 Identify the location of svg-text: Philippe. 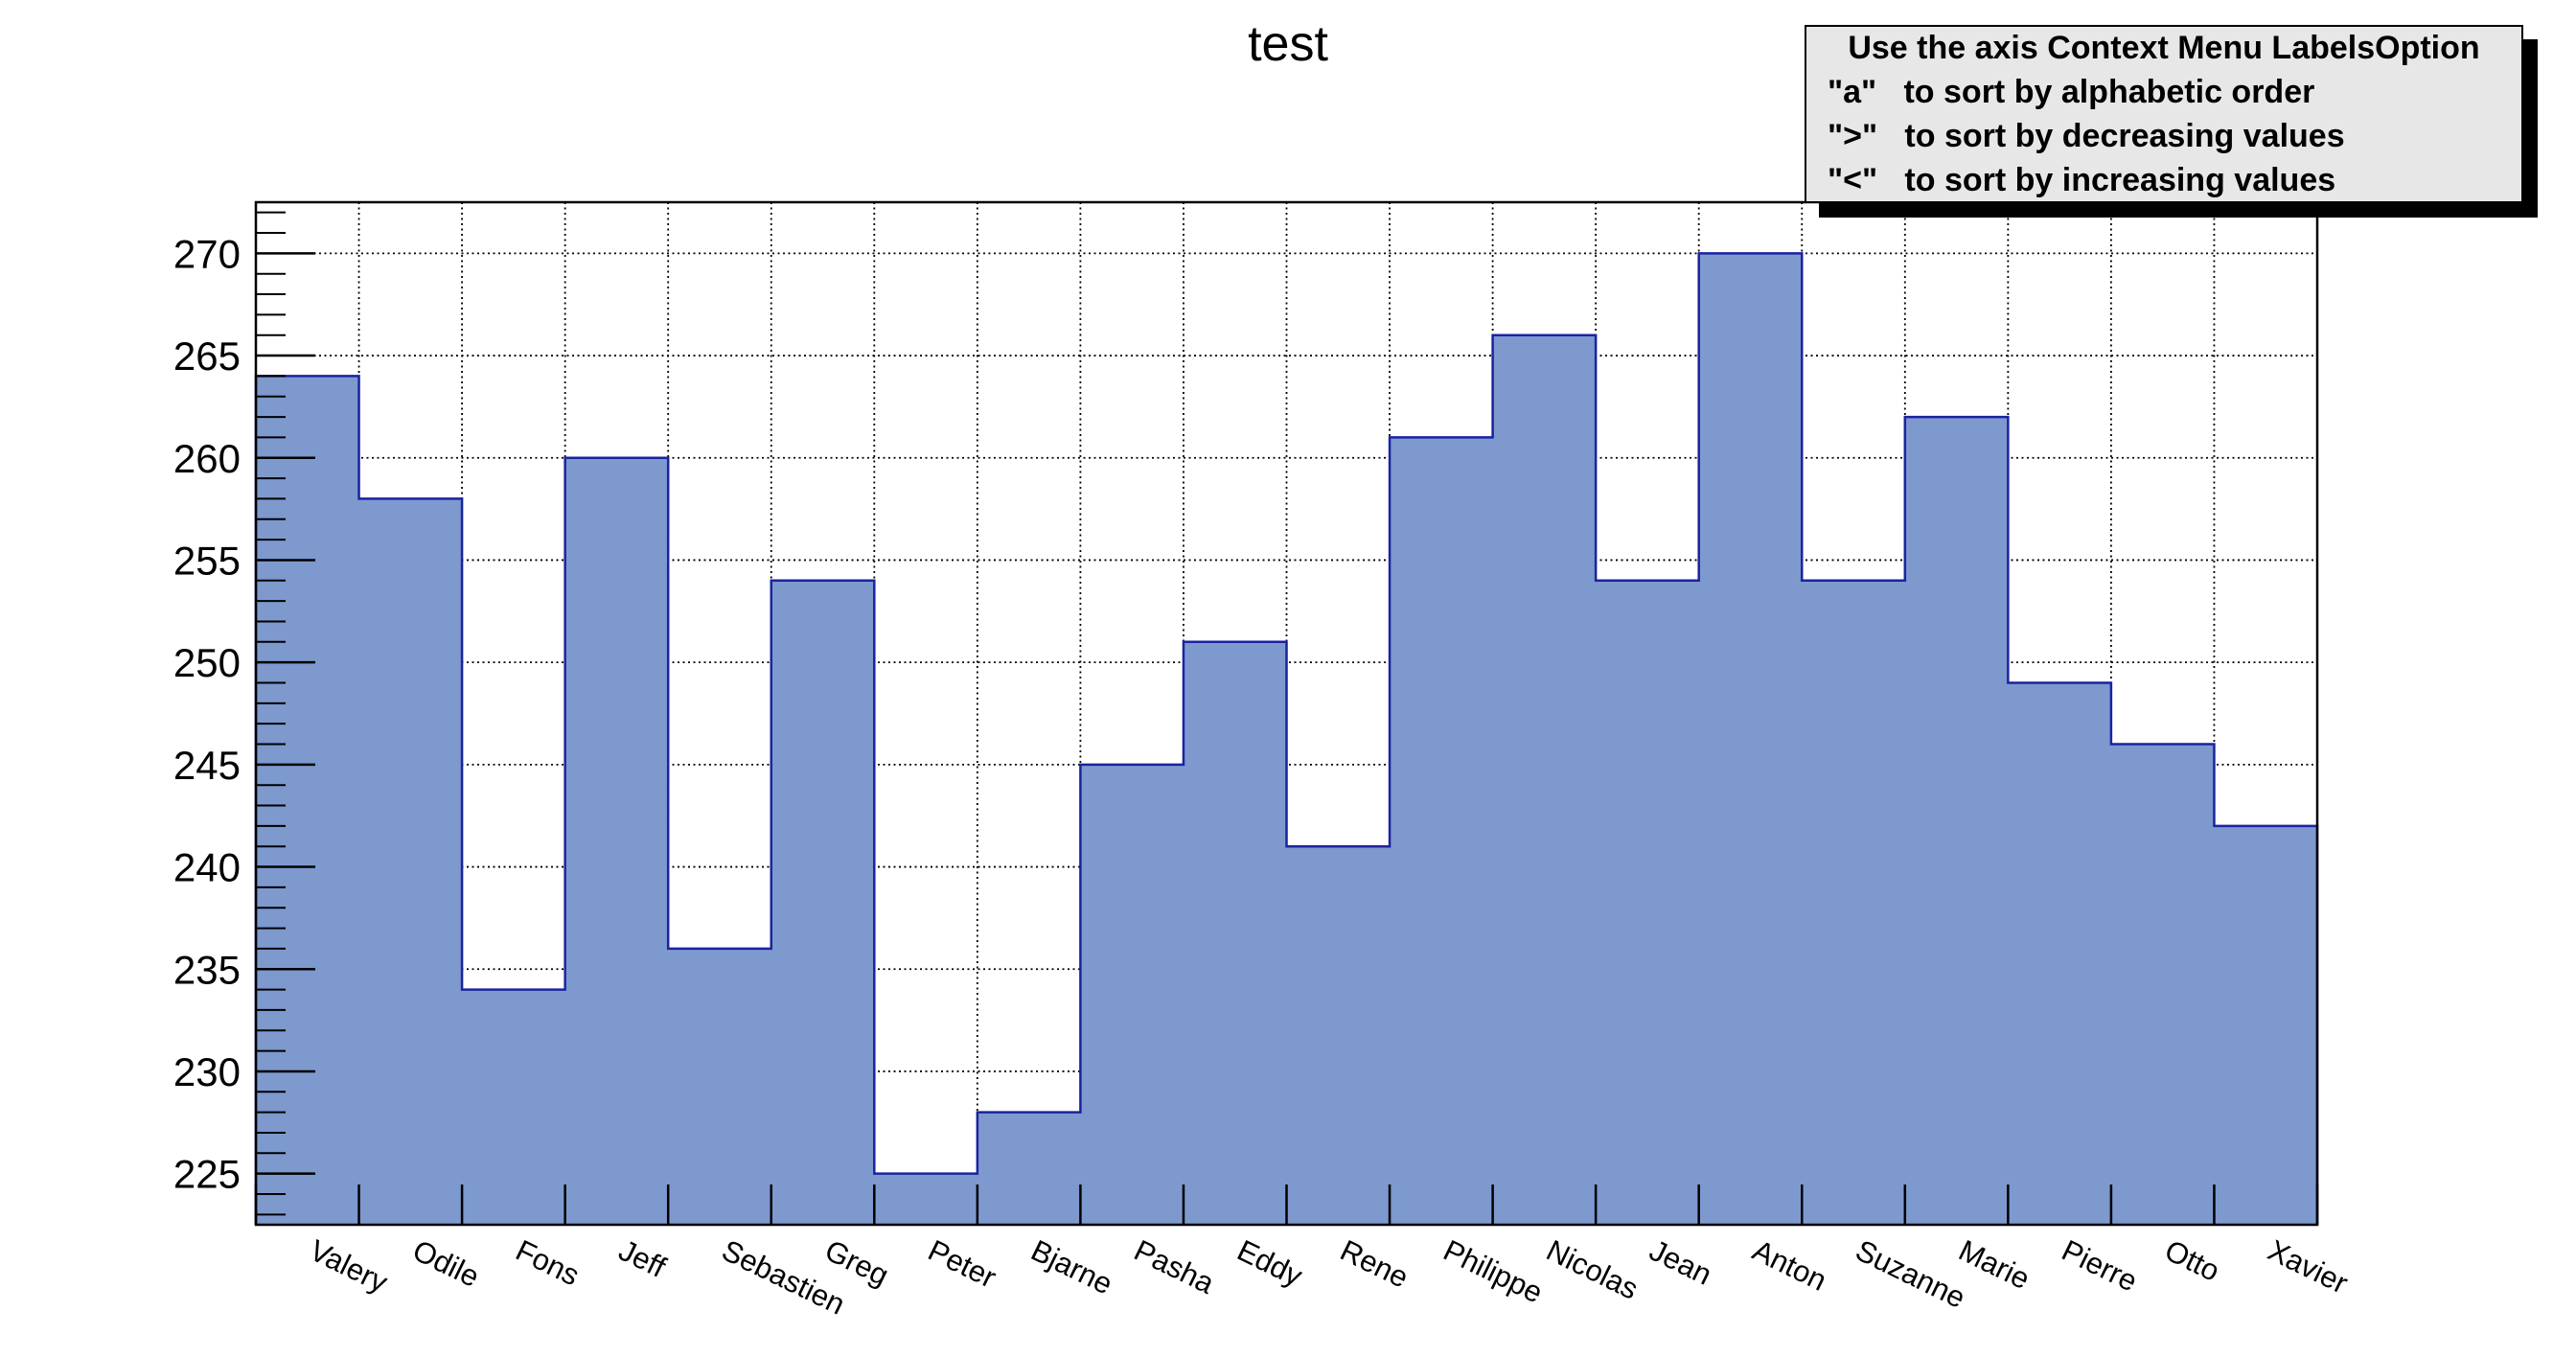
(1493, 1272).